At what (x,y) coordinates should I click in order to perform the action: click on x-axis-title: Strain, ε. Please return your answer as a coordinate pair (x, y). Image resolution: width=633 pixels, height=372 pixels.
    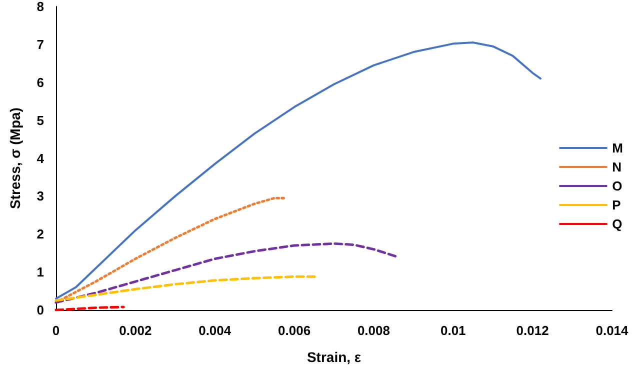
    Looking at the image, I should click on (334, 357).